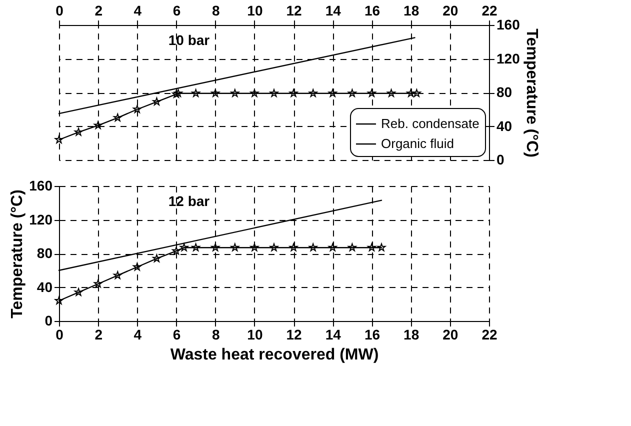  Describe the element at coordinates (189, 201) in the screenshot. I see `annotation: 12 bar` at that location.